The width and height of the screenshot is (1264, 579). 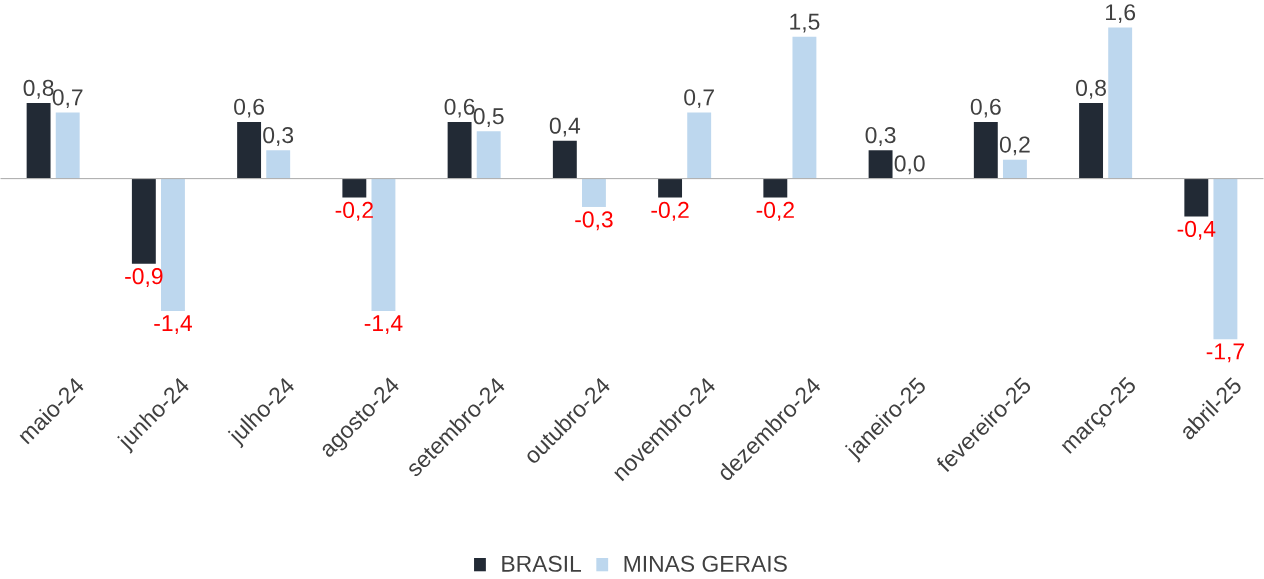 What do you see at coordinates (1014, 146) in the screenshot?
I see `data-label: 0,2` at bounding box center [1014, 146].